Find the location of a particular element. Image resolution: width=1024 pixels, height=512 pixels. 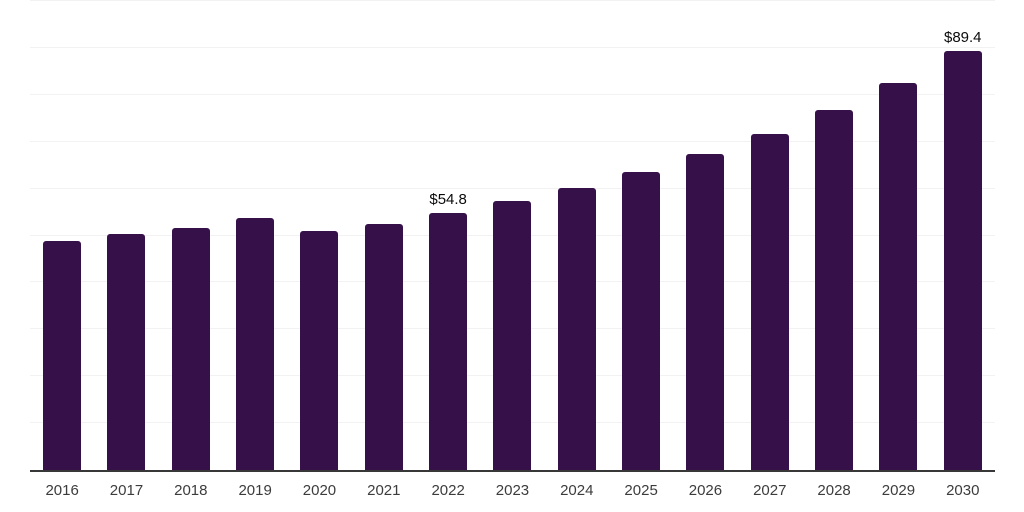

x-tick-label-2022: 2022 is located at coordinates (448, 490).